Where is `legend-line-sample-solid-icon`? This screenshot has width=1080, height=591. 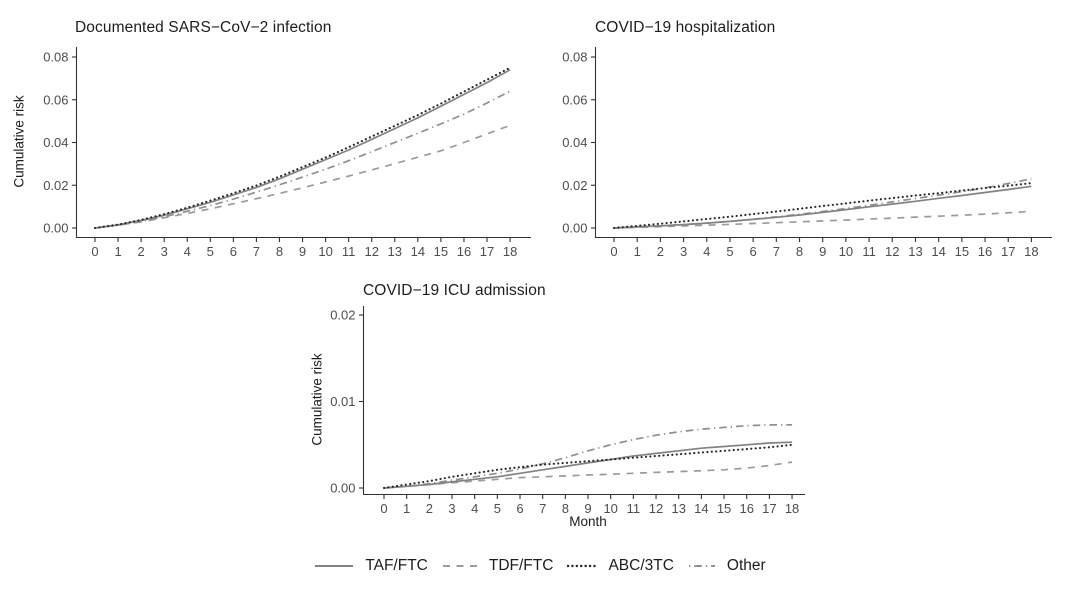 legend-line-sample-solid-icon is located at coordinates (334, 566).